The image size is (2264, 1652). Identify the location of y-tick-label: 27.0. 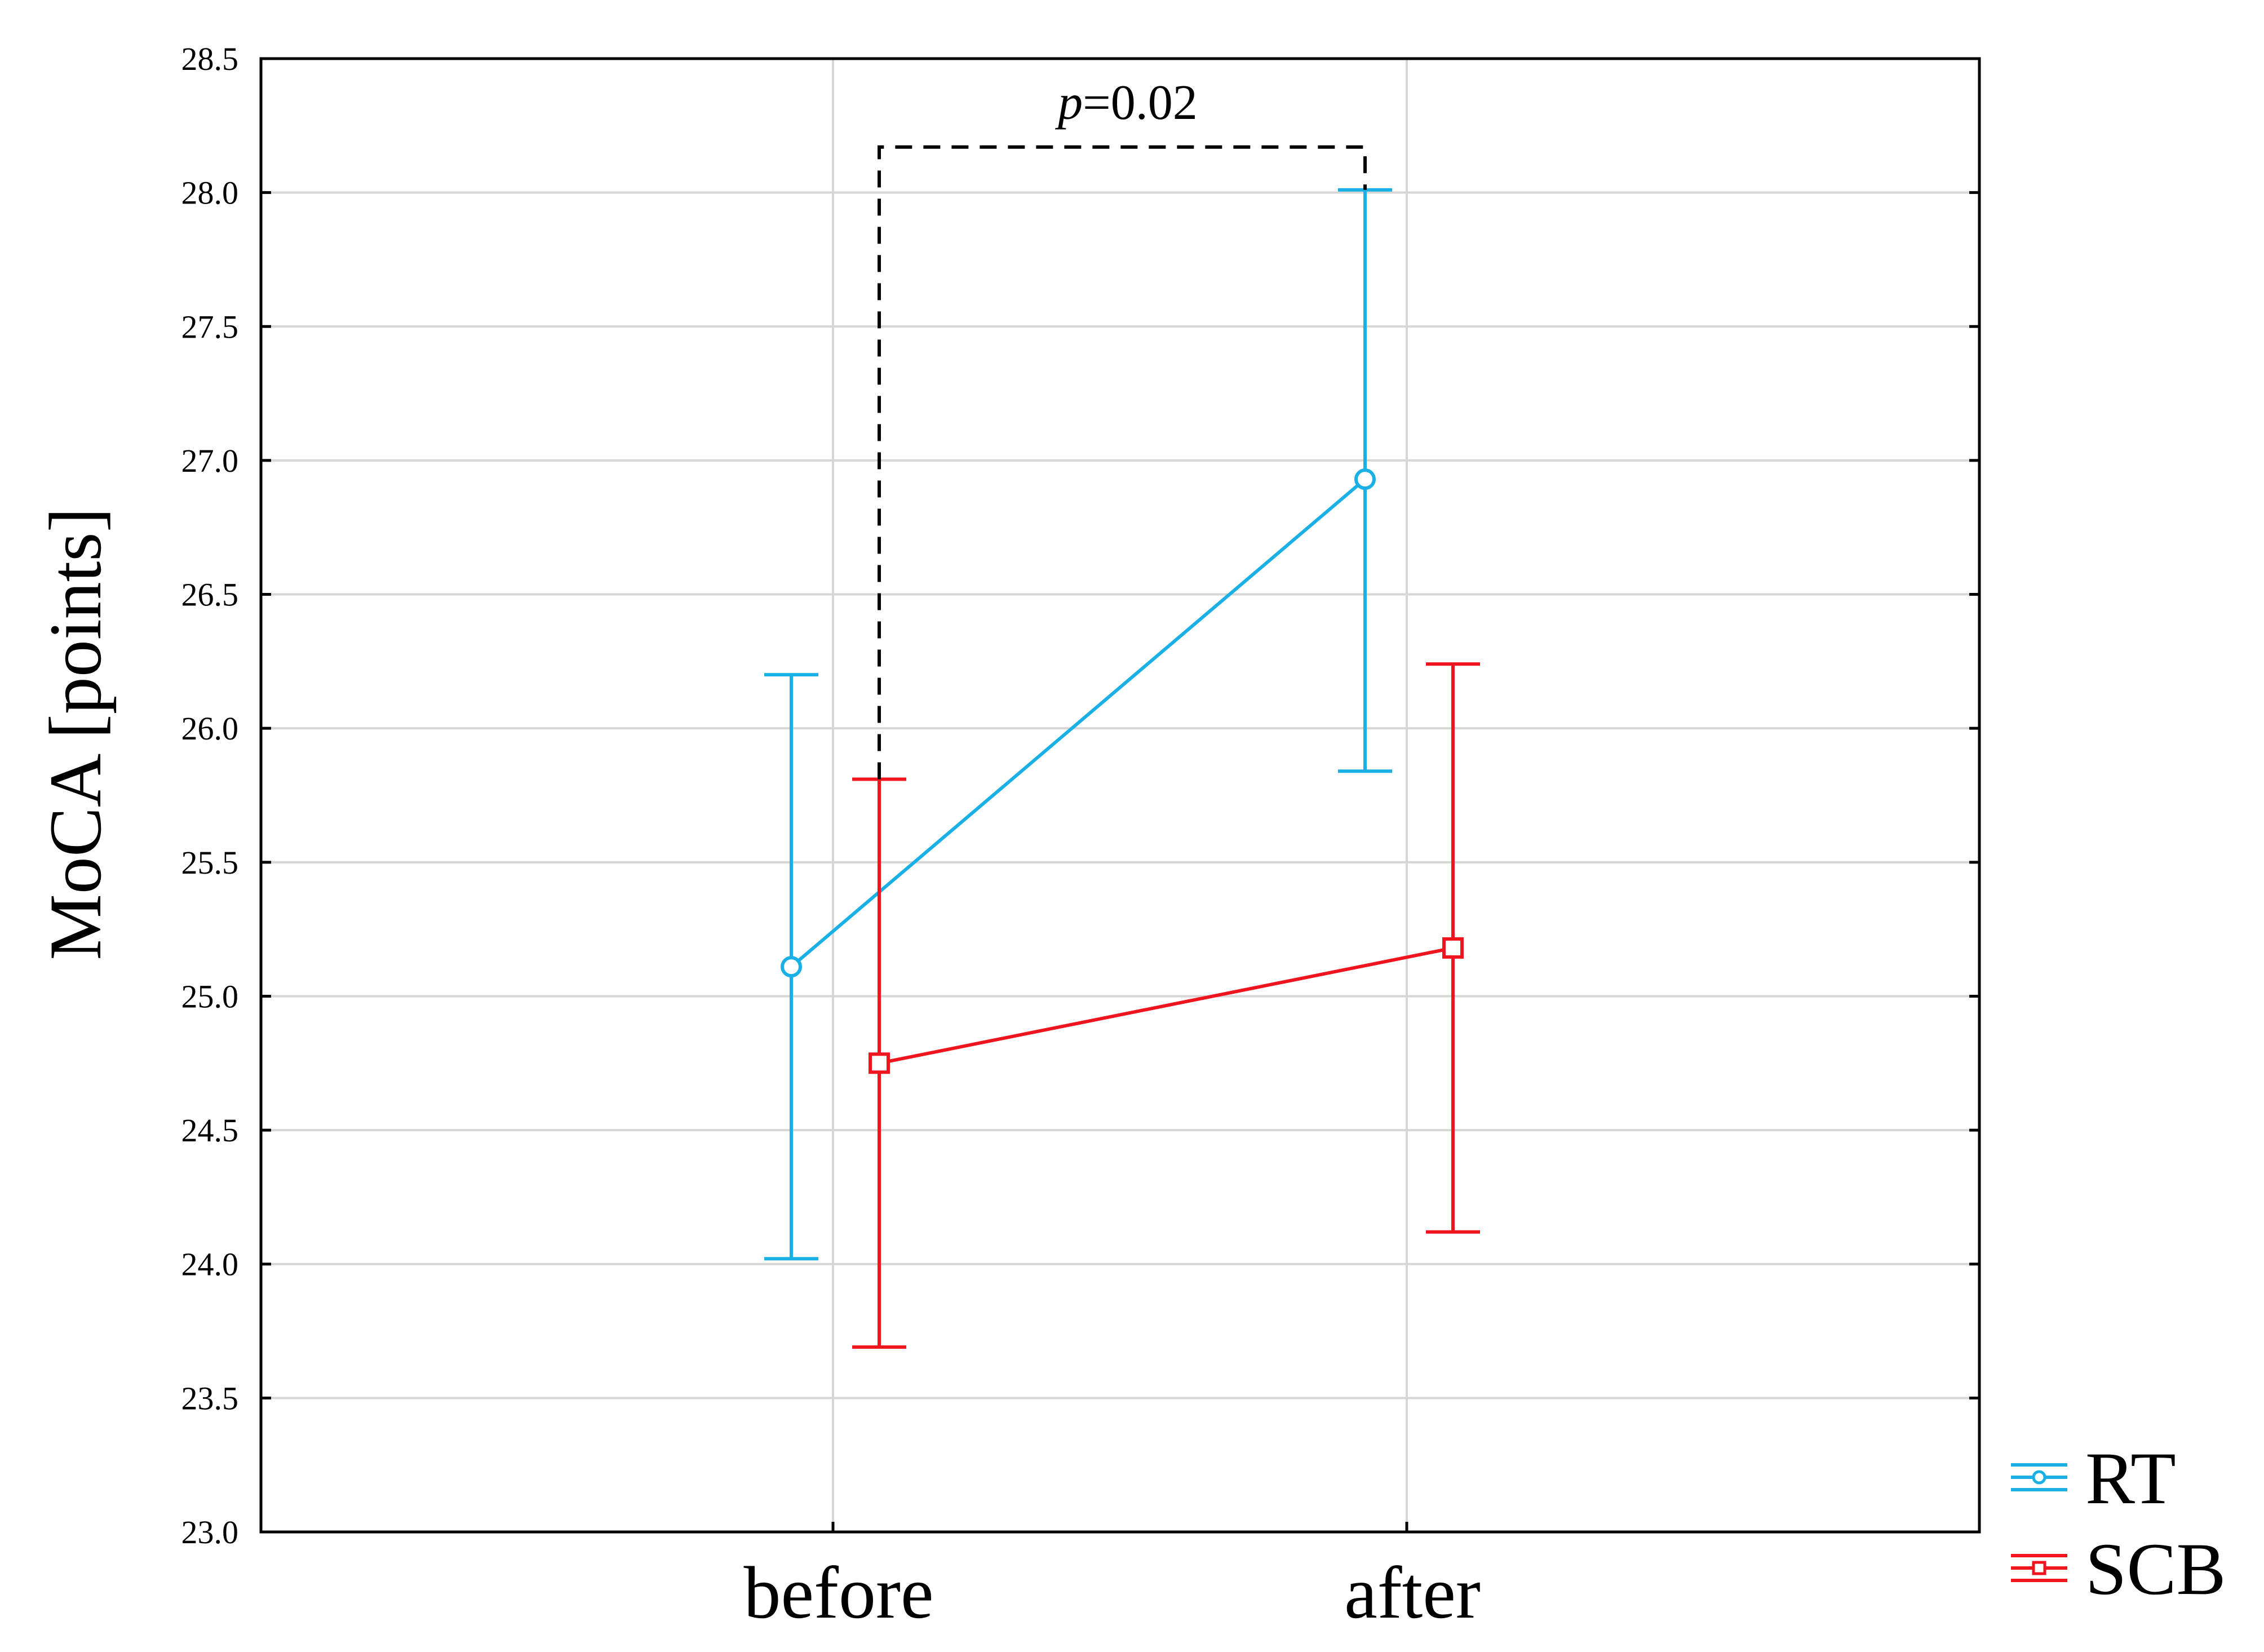
(210, 460).